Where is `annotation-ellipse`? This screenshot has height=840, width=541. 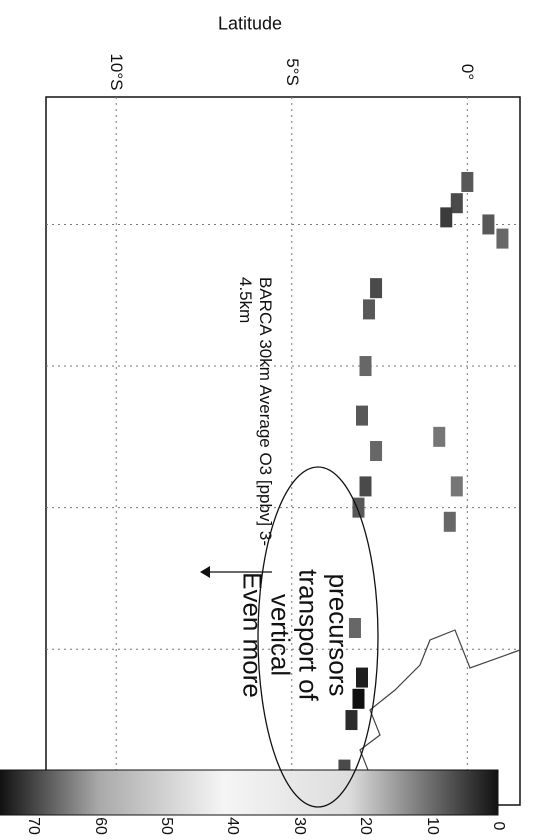 annotation-ellipse is located at coordinates (318, 637).